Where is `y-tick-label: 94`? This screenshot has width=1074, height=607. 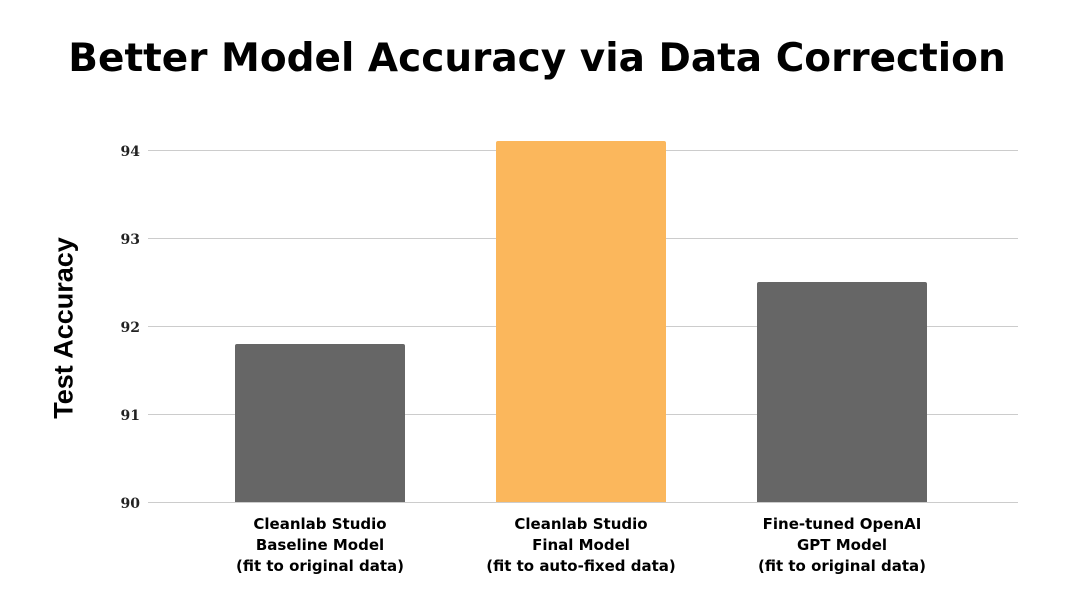
y-tick-label: 94 is located at coordinates (130, 152).